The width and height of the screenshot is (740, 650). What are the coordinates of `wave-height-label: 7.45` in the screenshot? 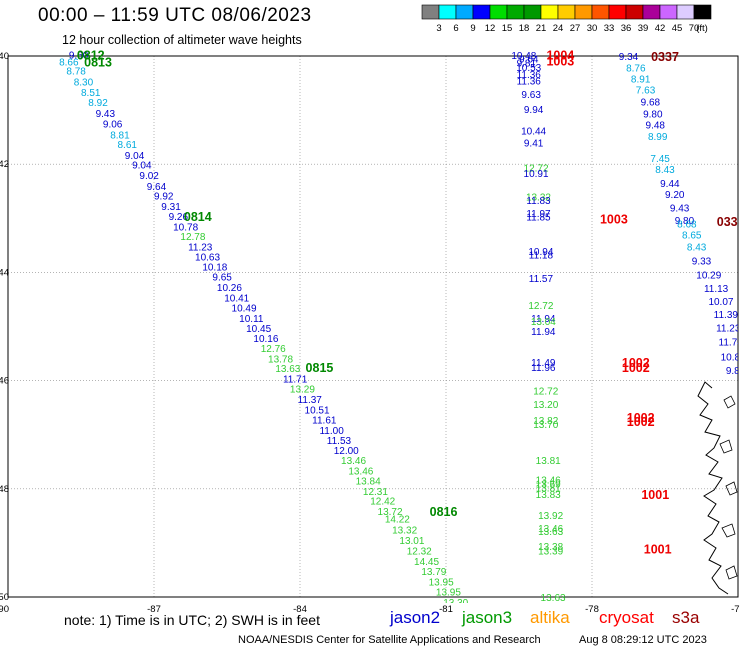 It's located at (660, 159).